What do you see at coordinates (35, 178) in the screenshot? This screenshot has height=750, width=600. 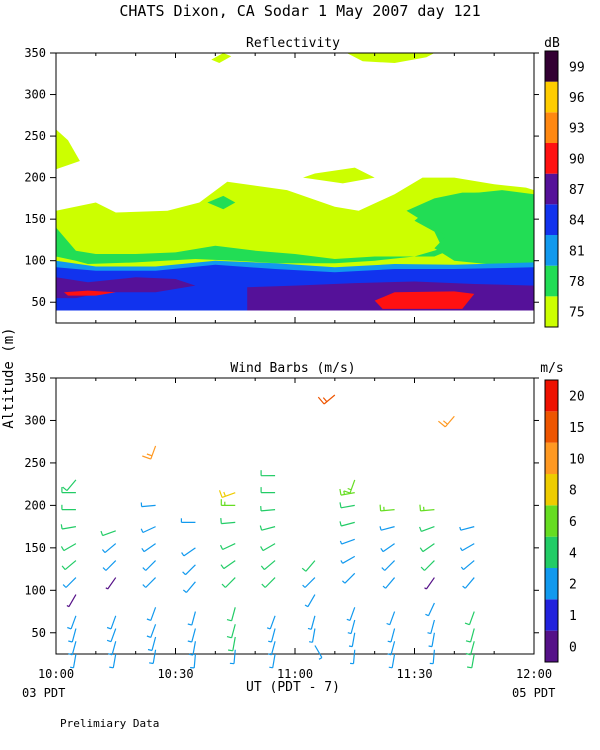 I see `y-tick-label: 200` at bounding box center [35, 178].